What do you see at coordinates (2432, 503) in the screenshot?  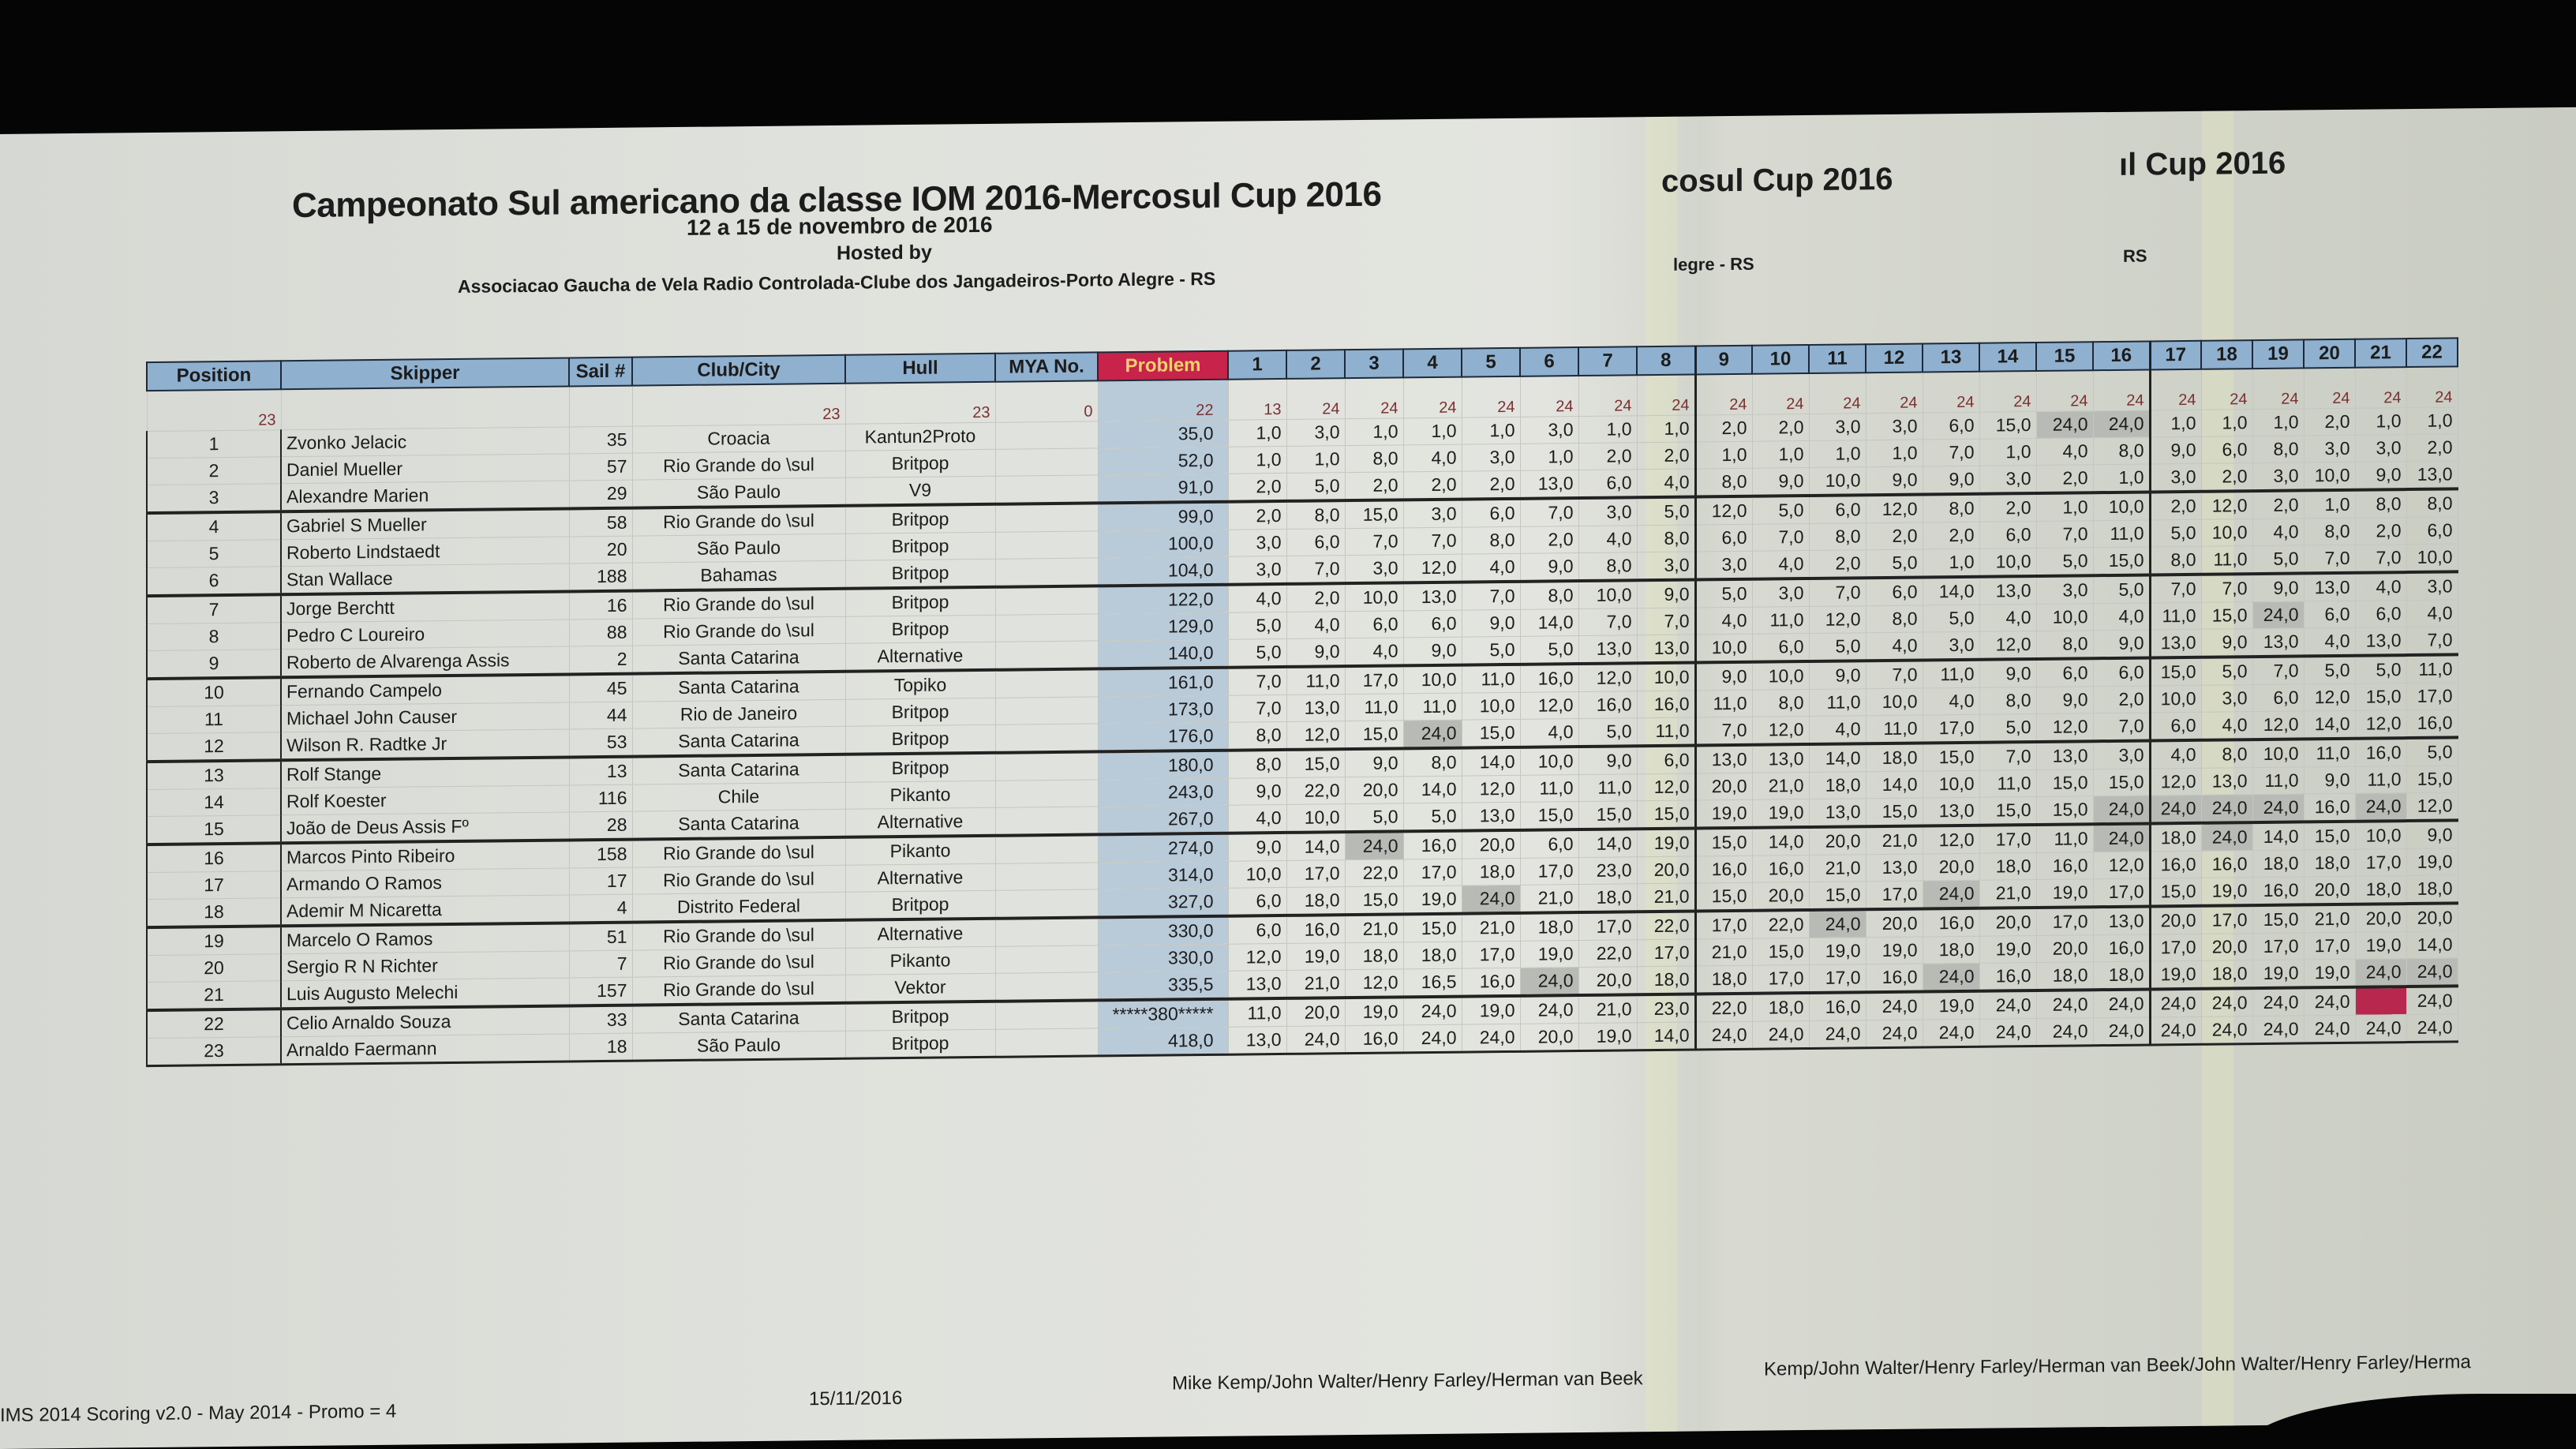 I see `race-score-cell: 8,0` at bounding box center [2432, 503].